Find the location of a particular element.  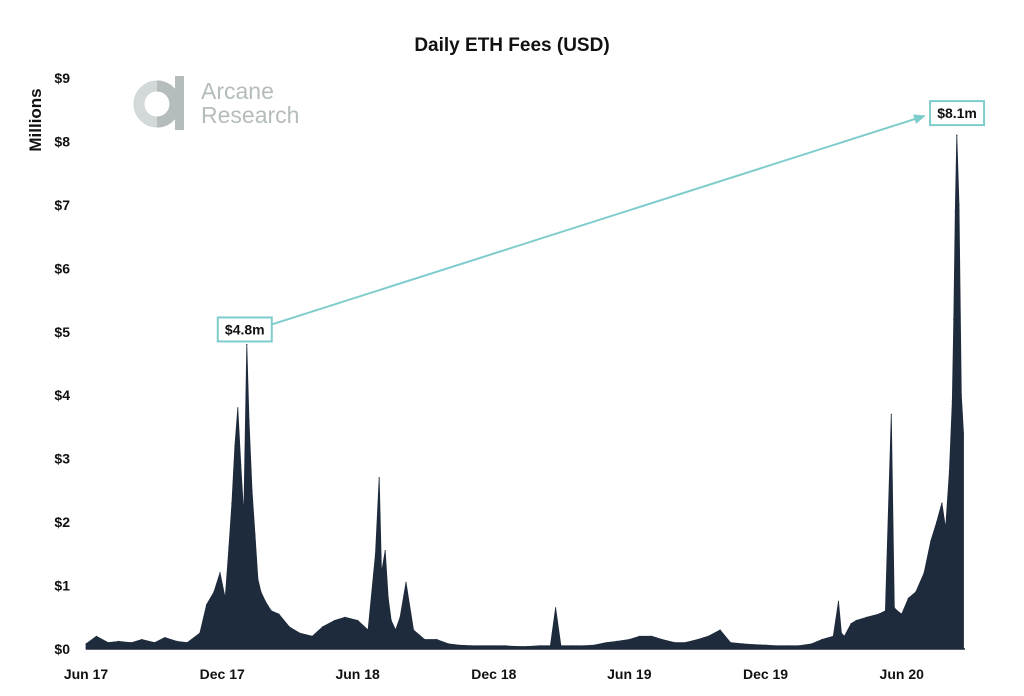

x-tick-label: Jun 17 is located at coordinates (86, 674).